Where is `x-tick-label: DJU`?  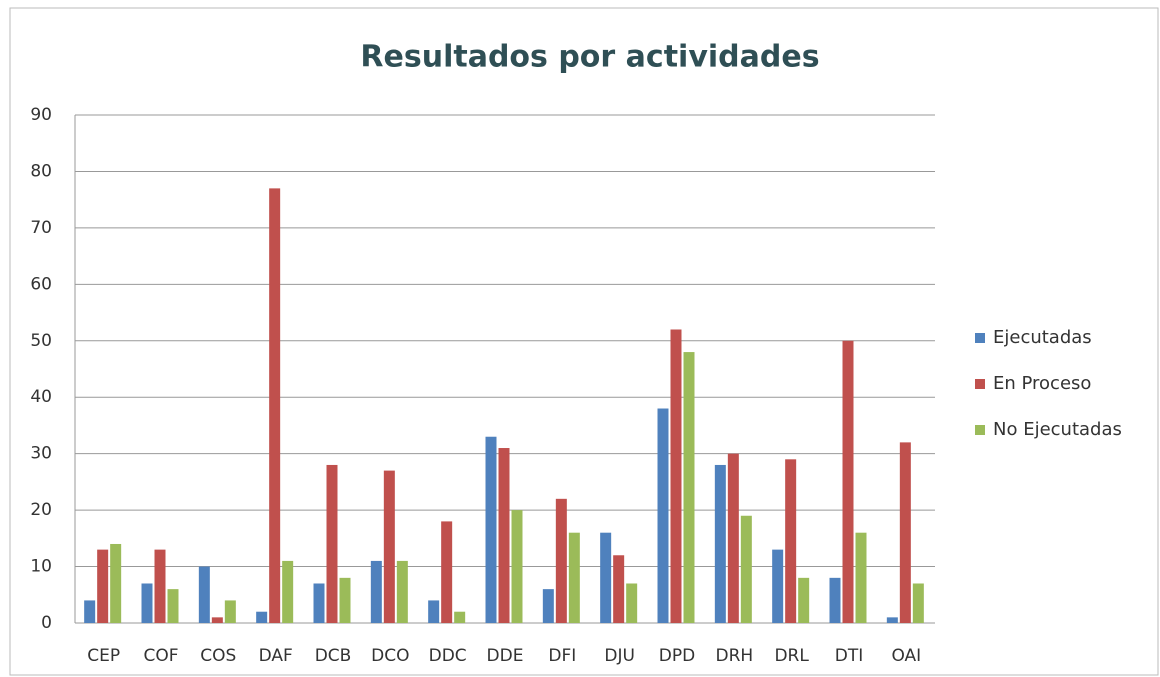
x-tick-label: DJU is located at coordinates (619, 656).